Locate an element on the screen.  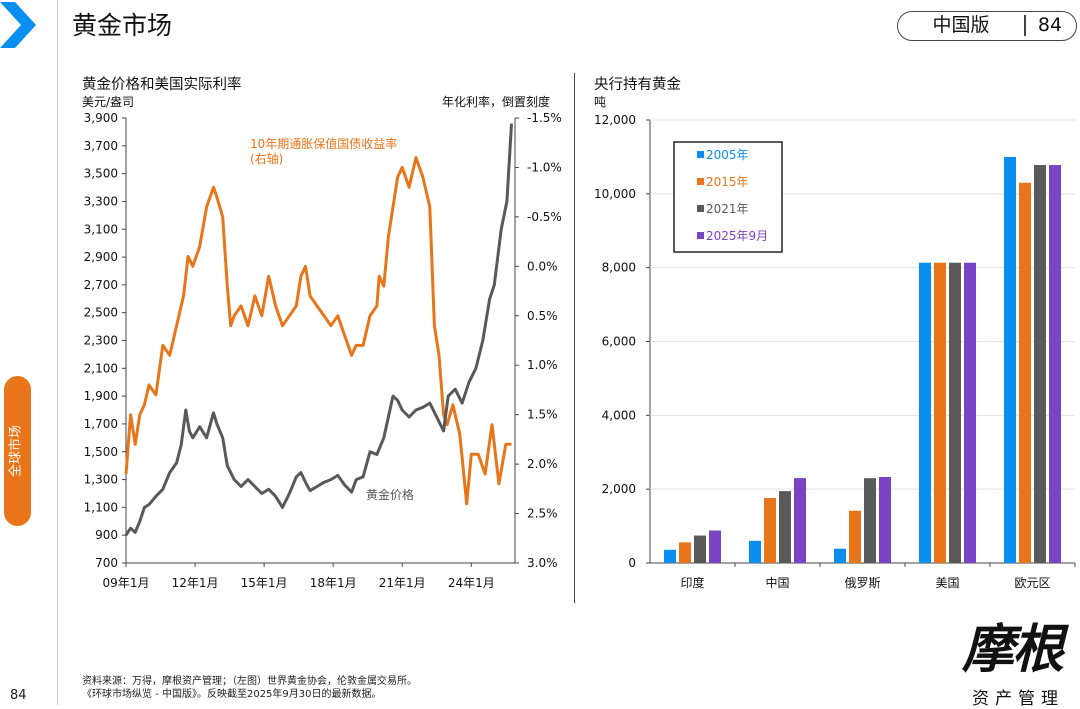
bar-category-label: 美国 is located at coordinates (947, 583).